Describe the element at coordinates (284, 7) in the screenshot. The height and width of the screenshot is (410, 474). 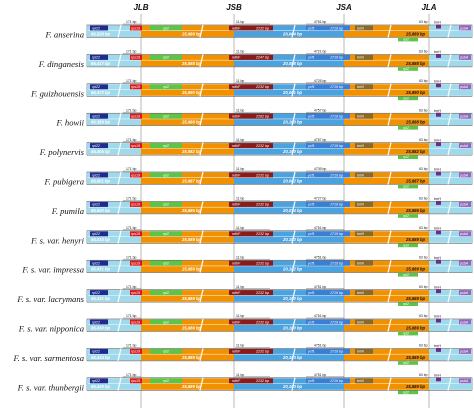
I see `junction-headers: JLB JSB JSA JLA` at that location.